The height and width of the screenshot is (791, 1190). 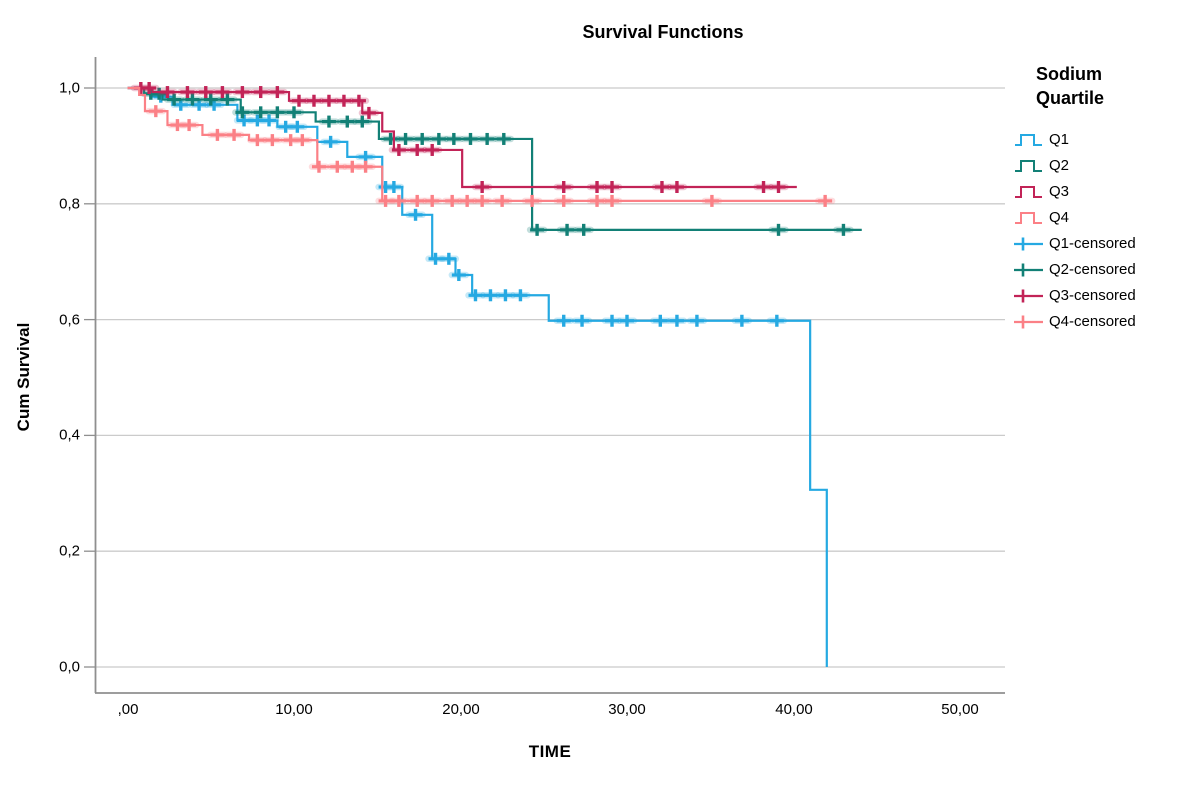 What do you see at coordinates (69, 551) in the screenshot?
I see `y-tick-label: 0,2` at bounding box center [69, 551].